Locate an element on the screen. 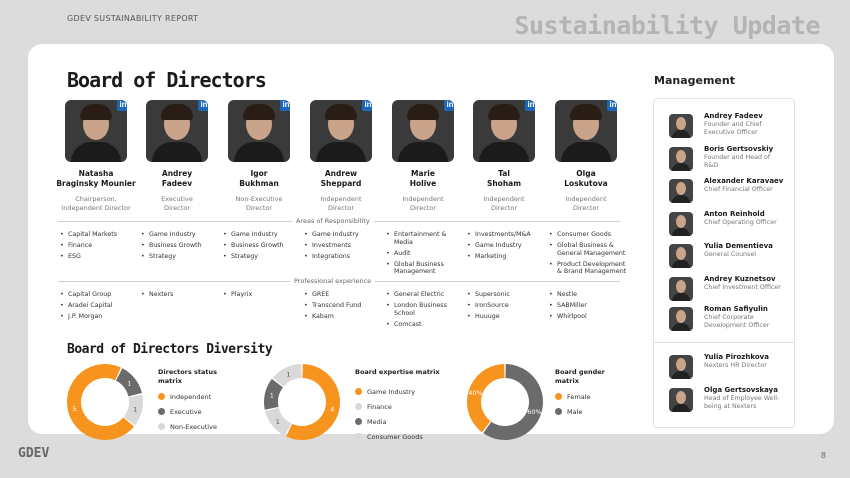 This screenshot has width=850, height=478. legend-item: Female is located at coordinates (573, 397).